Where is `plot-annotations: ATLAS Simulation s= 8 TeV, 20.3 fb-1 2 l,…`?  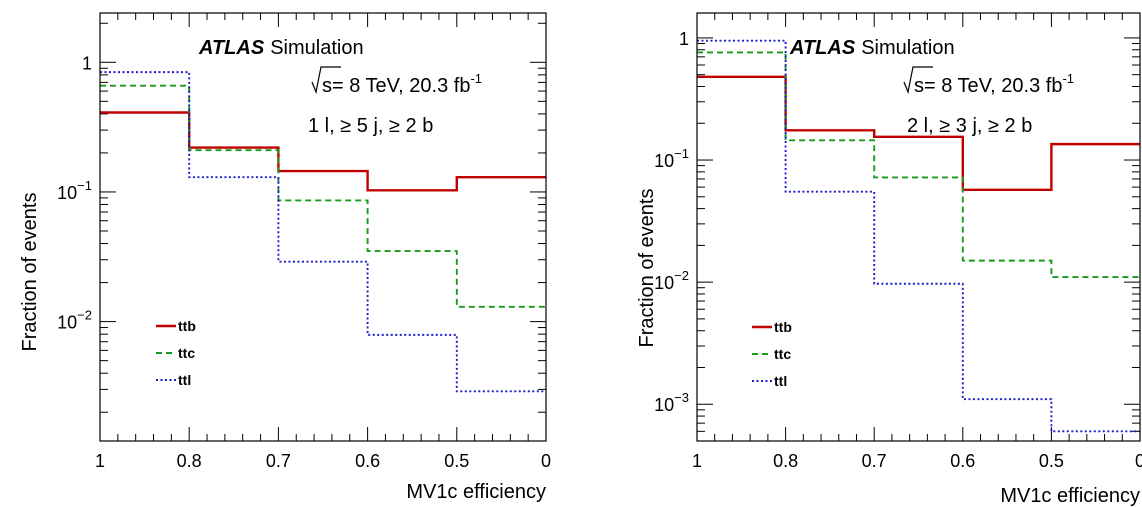
plot-annotations: ATLAS Simulation s= 8 TeV, 20.3 fb-1 2 l,… is located at coordinates (931, 87).